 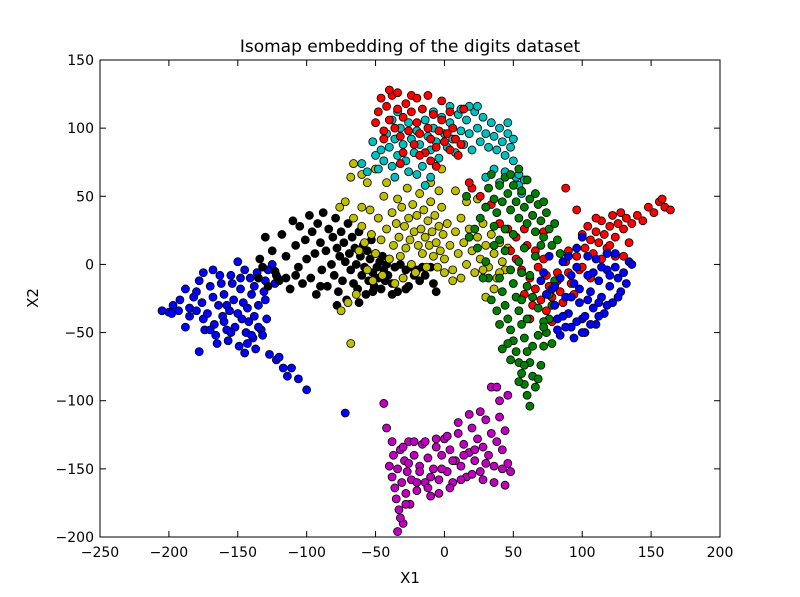 What do you see at coordinates (80, 129) in the screenshot?
I see `y-tick-label: 100` at bounding box center [80, 129].